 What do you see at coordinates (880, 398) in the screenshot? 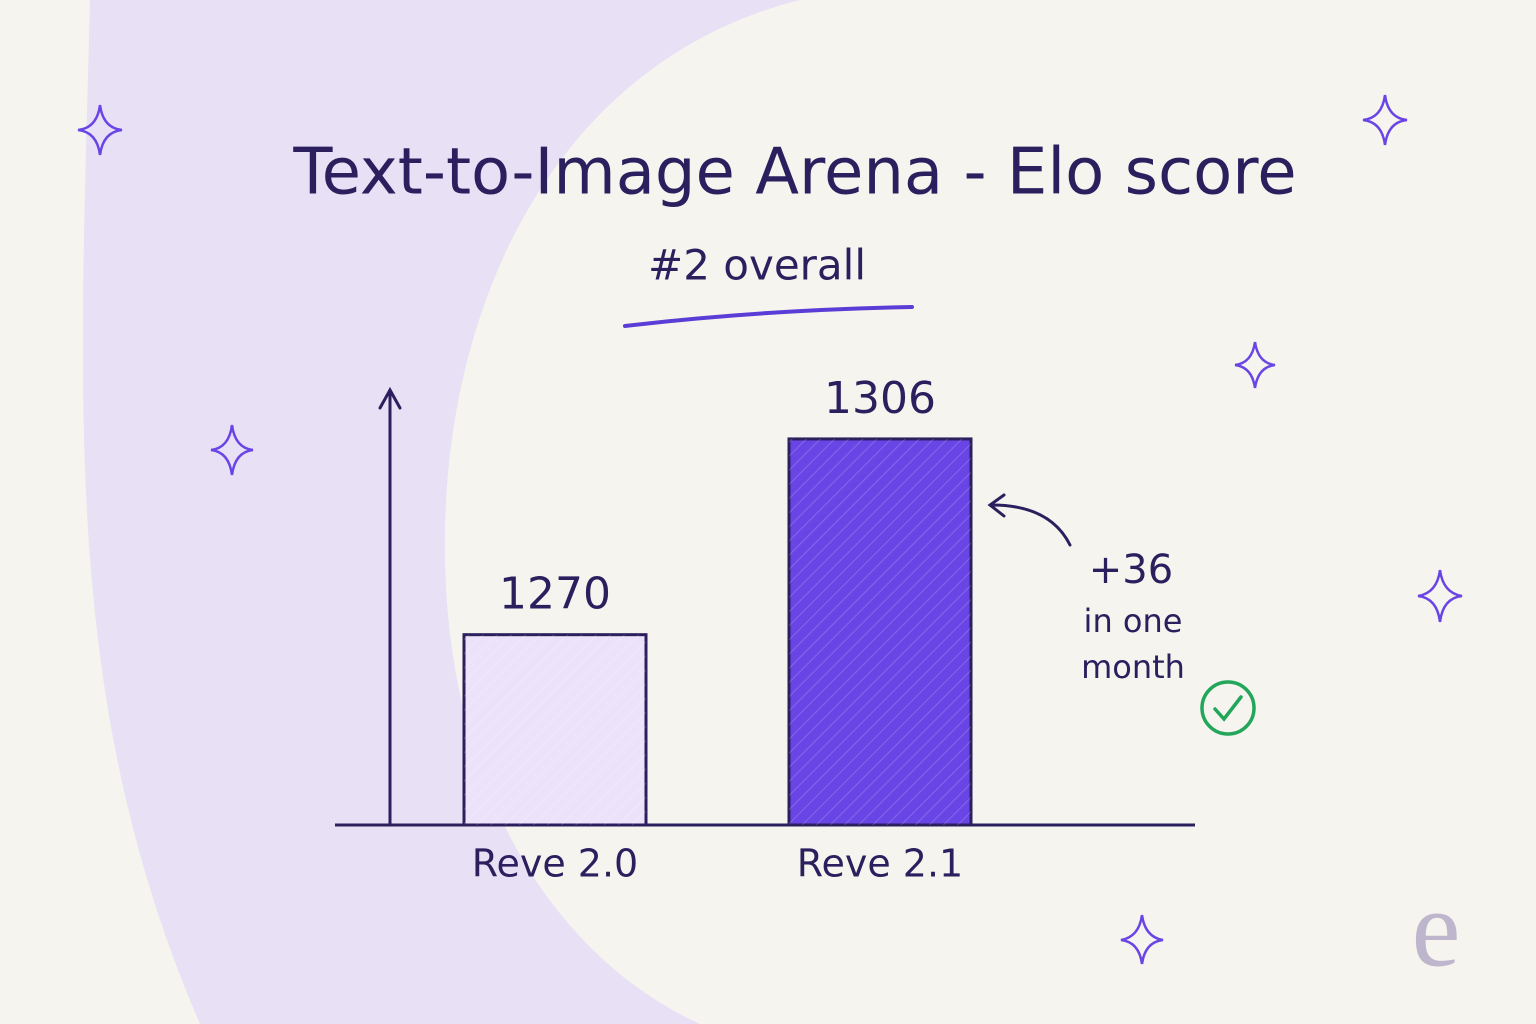
I see `value-label: 1306` at bounding box center [880, 398].